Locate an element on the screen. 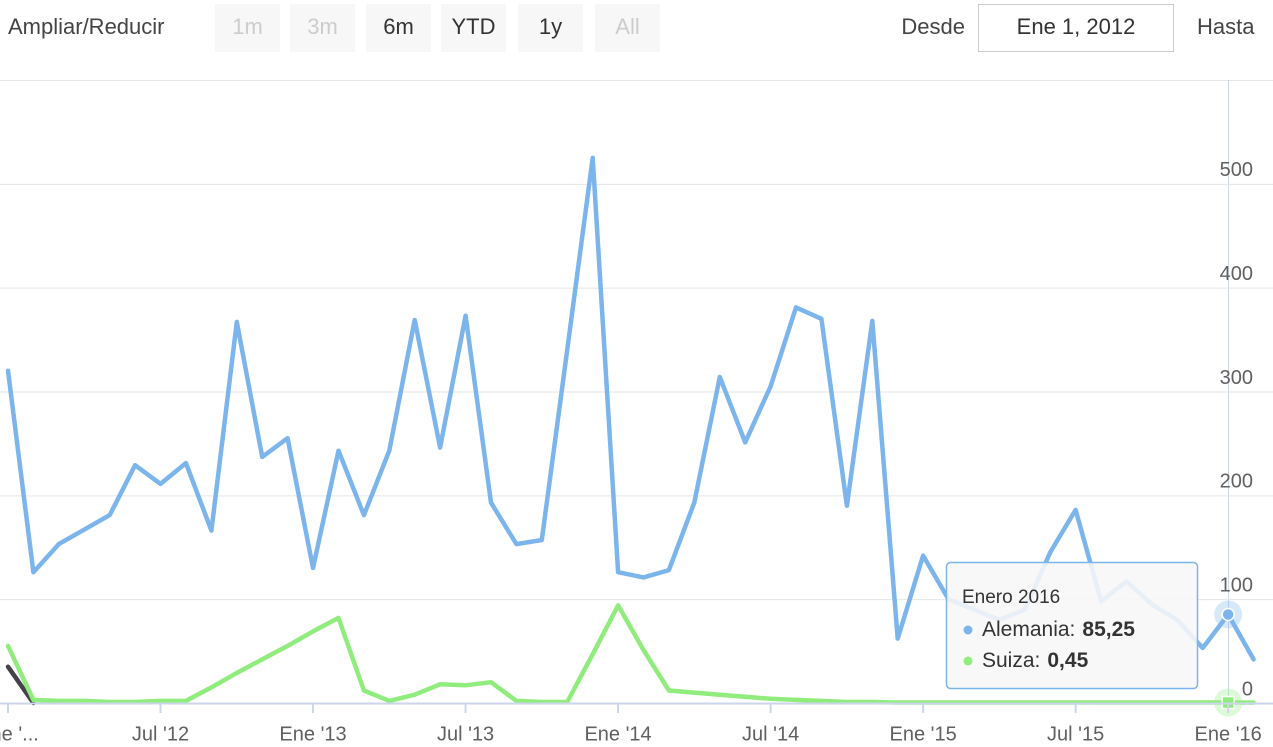 The width and height of the screenshot is (1273, 747). tooltip-title: Enero 2016 is located at coordinates (1011, 597).